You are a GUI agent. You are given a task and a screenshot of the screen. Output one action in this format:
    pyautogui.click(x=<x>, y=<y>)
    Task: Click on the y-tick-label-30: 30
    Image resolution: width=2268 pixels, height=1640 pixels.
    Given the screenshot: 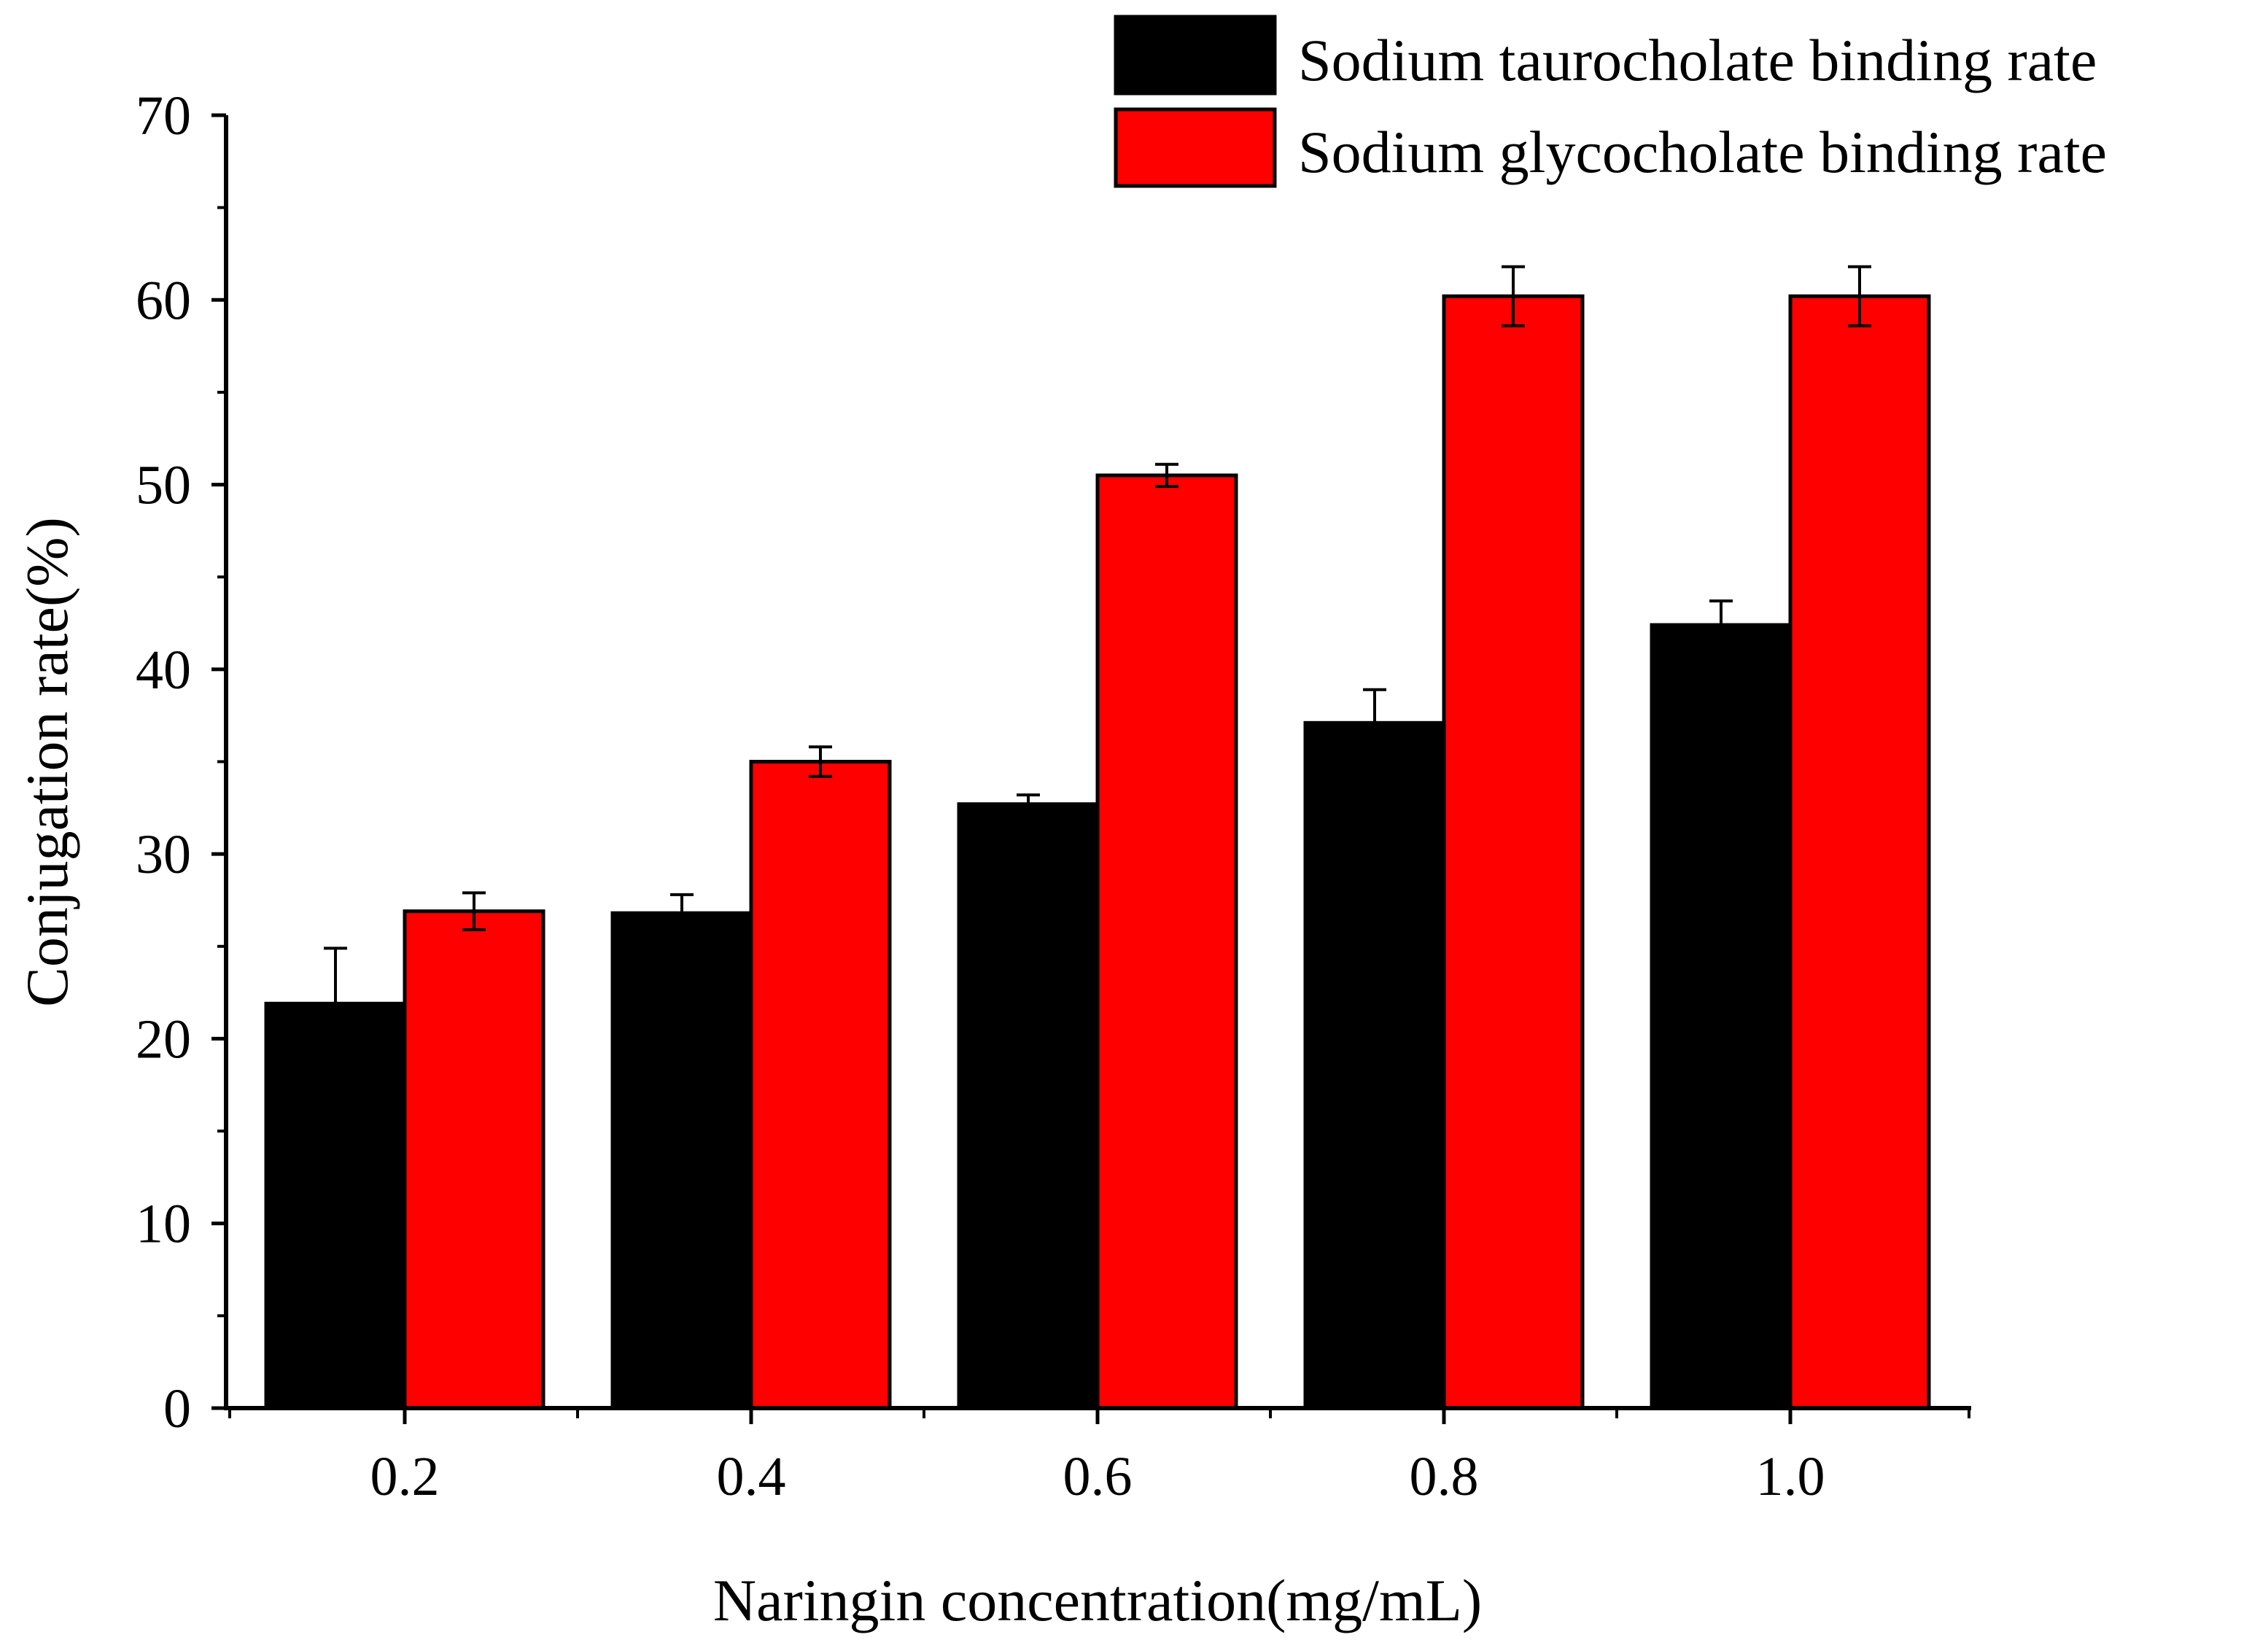 What is the action you would take?
    pyautogui.click(x=163, y=854)
    